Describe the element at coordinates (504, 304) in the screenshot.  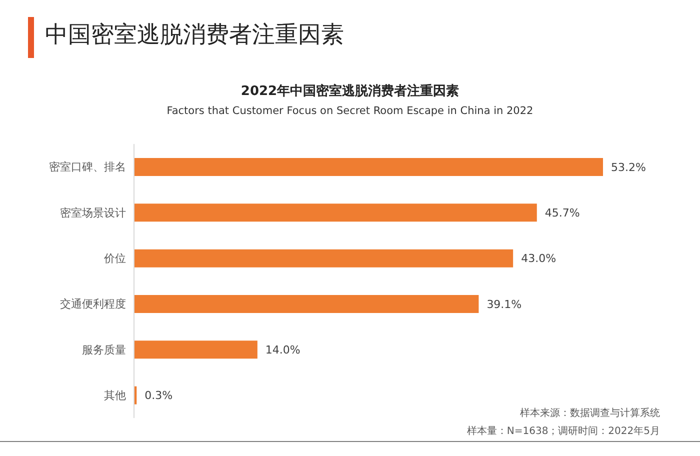
I see `data-label: 39.1%` at that location.